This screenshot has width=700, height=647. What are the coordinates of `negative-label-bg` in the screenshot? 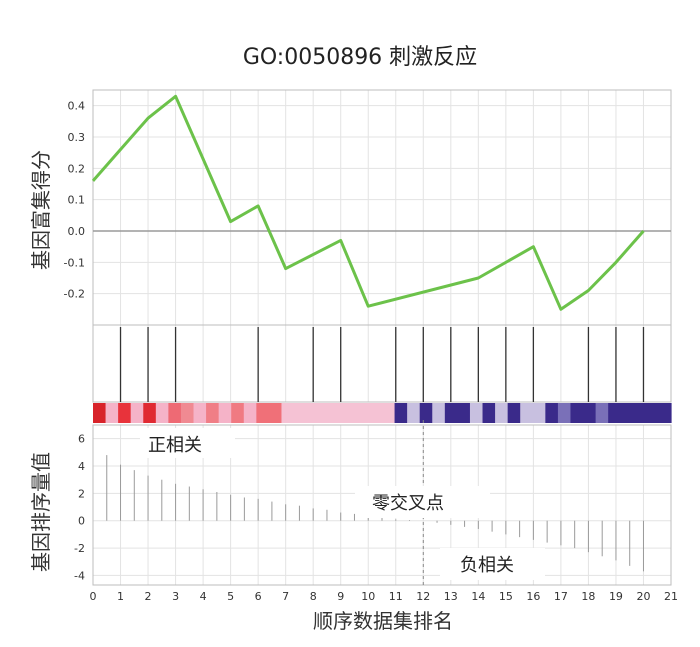 It's located at (492, 564).